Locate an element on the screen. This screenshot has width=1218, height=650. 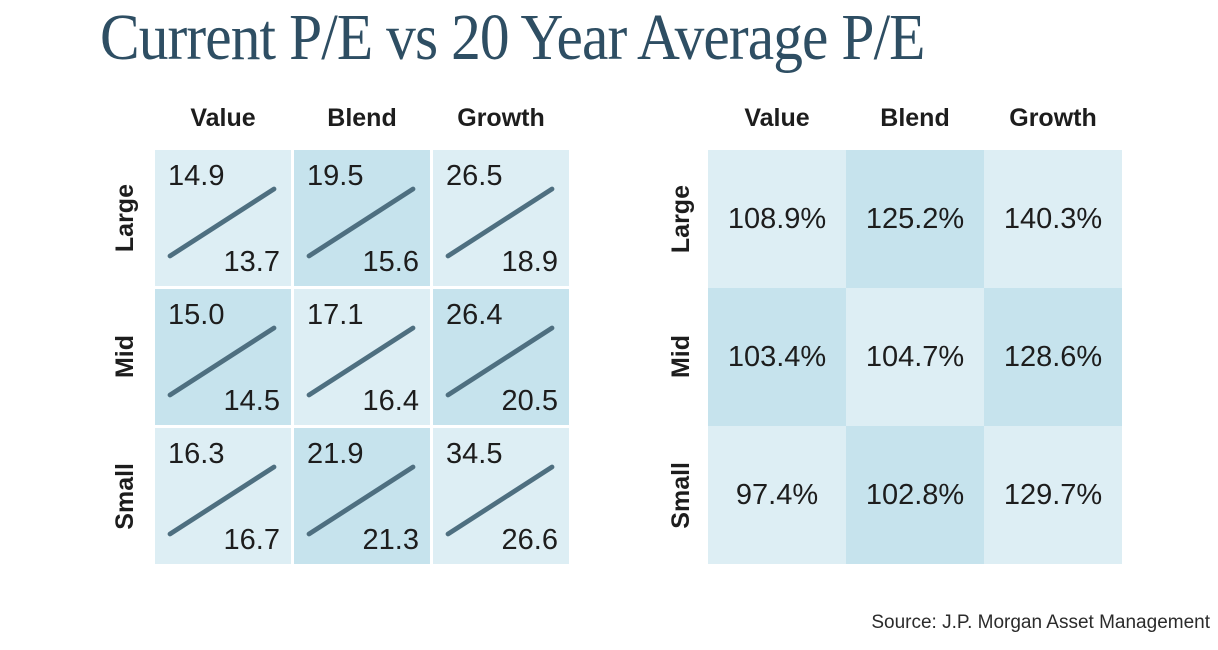
pct-row-label-mid: Mid is located at coordinates (681, 357).